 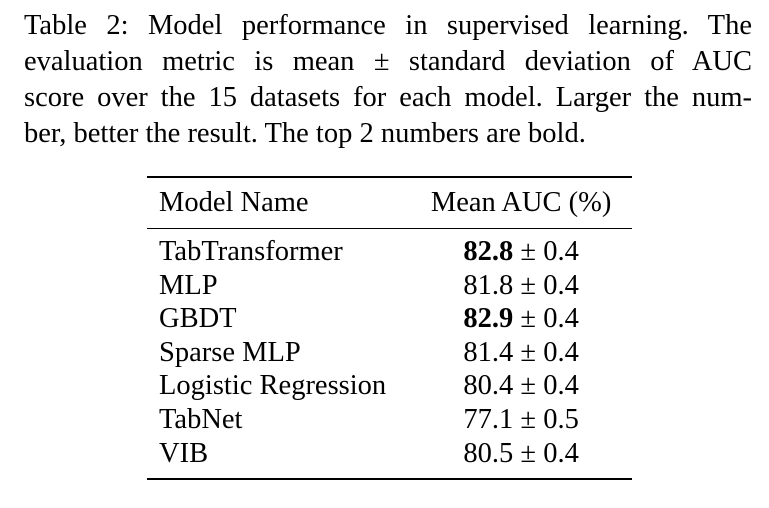 What do you see at coordinates (184, 453) in the screenshot?
I see `model-name-cell: VIB` at bounding box center [184, 453].